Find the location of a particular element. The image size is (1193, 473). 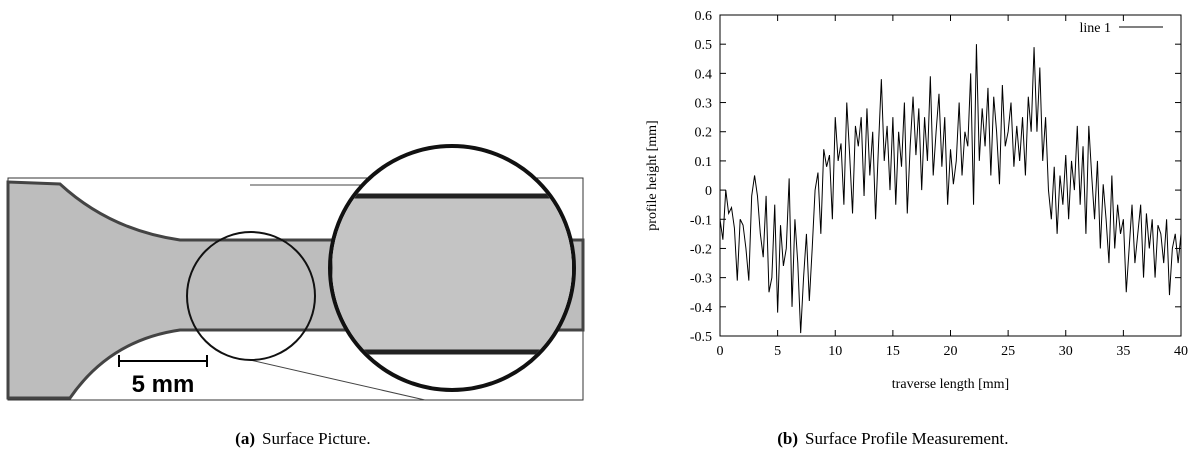

x-tick-label: 40 is located at coordinates (1181, 351).